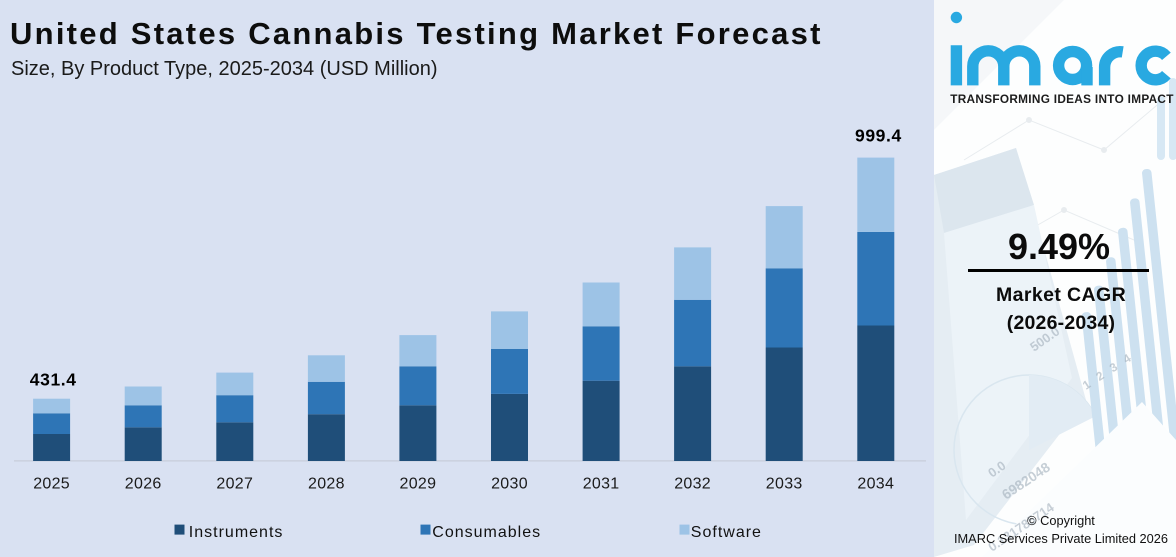  Describe the element at coordinates (784, 483) in the screenshot. I see `svg-text: 2033` at that location.